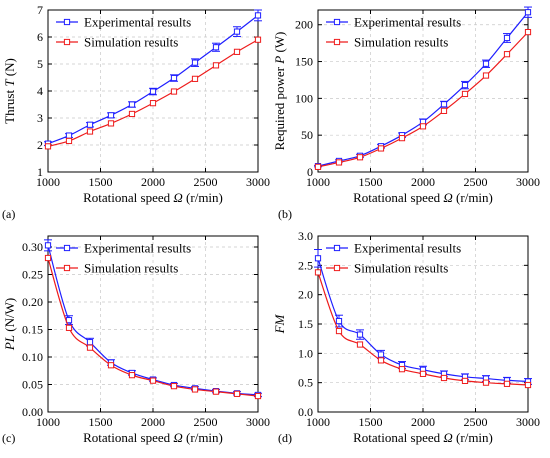  Describe the element at coordinates (305, 324) in the screenshot. I see `y-tick-label: 1.5` at that location.